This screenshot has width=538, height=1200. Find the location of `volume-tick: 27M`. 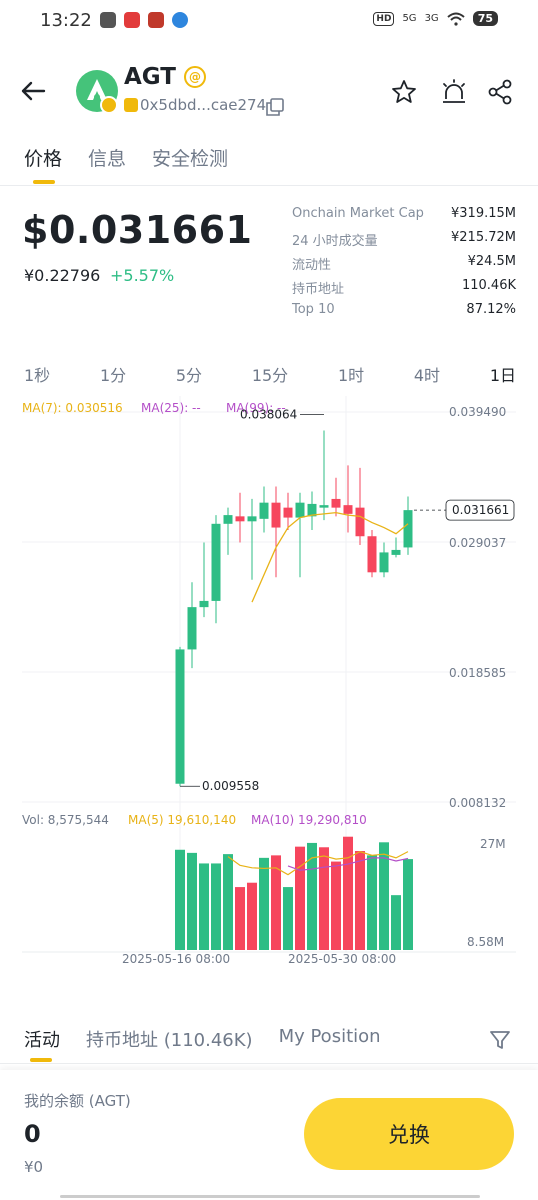

volume-tick: 27M is located at coordinates (493, 844).